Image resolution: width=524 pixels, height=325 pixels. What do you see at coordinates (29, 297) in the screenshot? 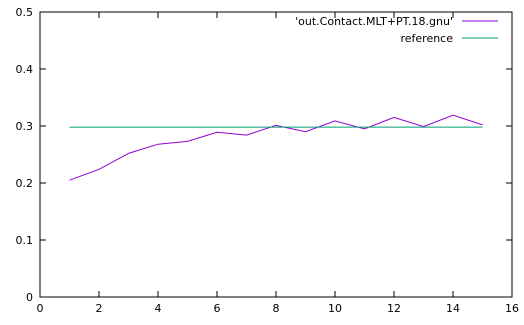
I see `y-tick-label: 0` at bounding box center [29, 297].